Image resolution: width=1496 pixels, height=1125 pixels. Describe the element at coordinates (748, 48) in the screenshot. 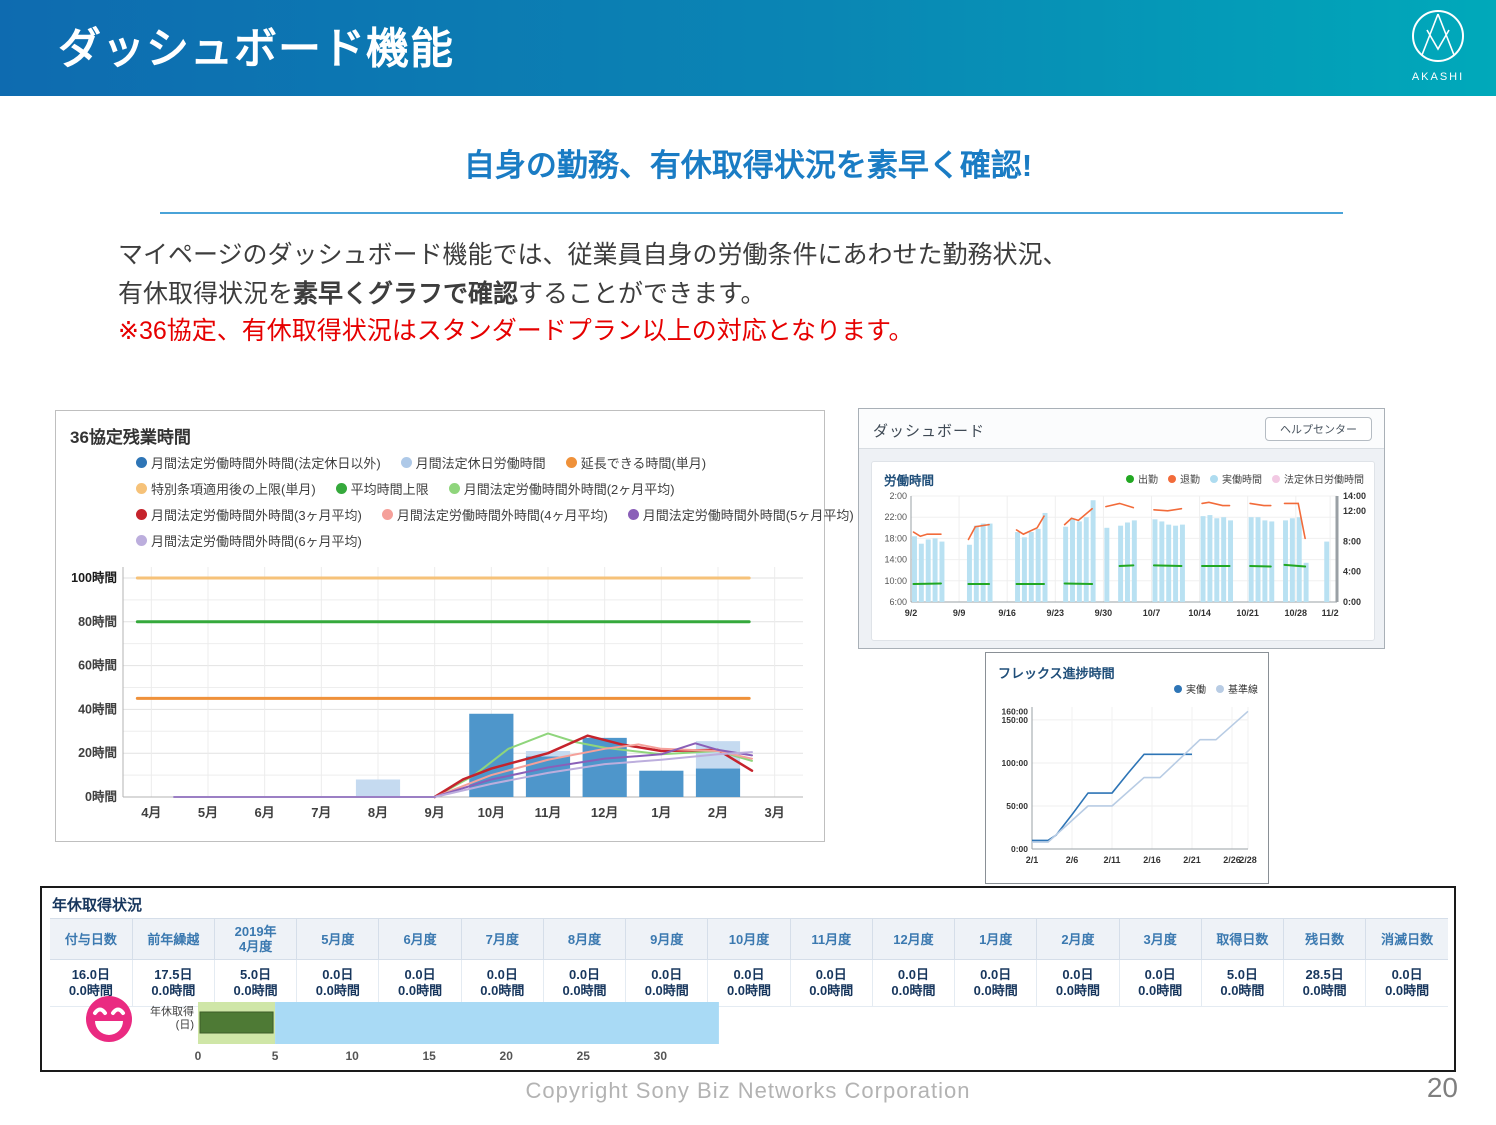

I see `slide-header: ダッシュボード機能 AKASHI` at that location.